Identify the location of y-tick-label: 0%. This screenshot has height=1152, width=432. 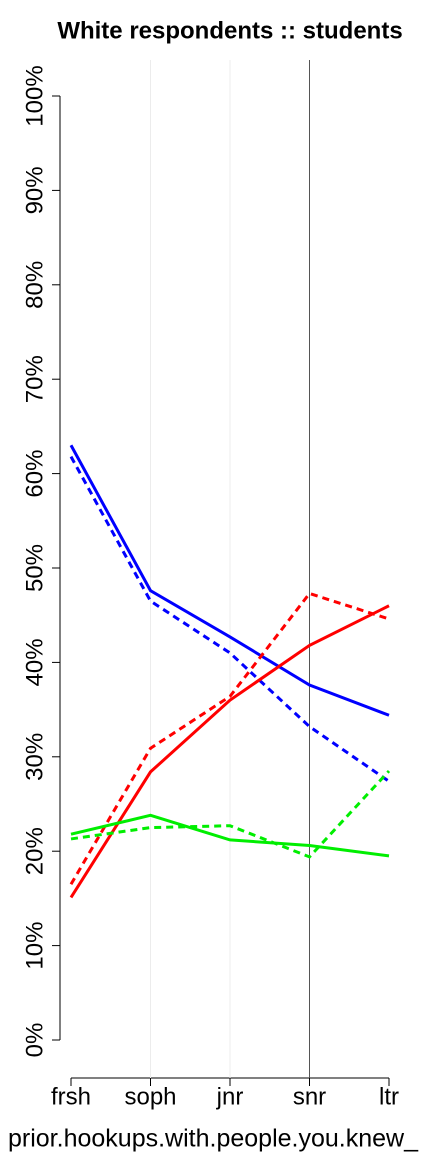
(34, 1040).